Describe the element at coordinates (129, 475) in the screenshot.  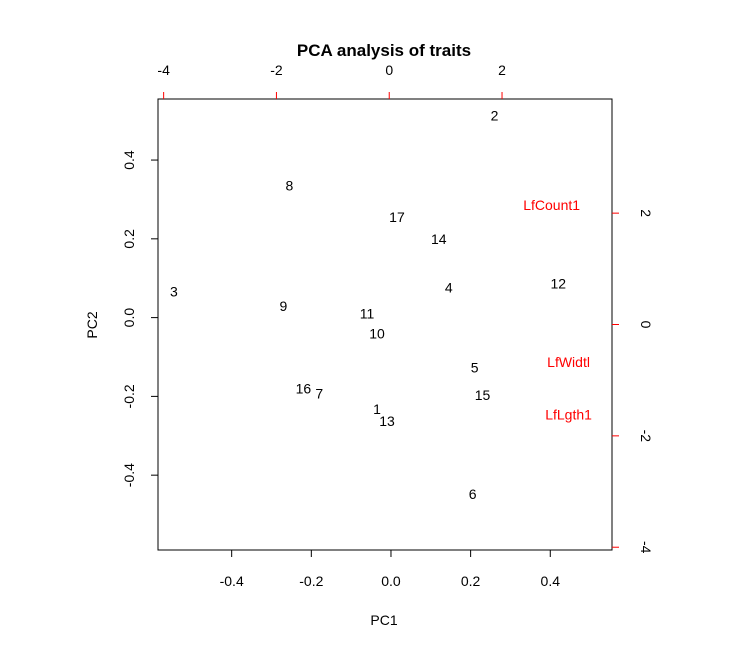
I see `y-tick-label: -0.4` at that location.